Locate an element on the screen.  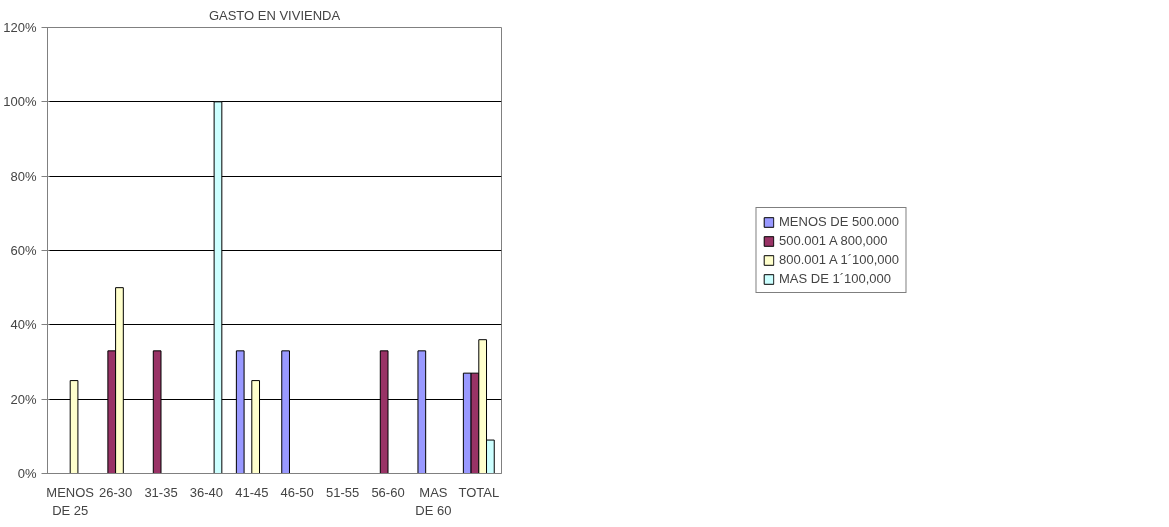
y-tick-label: 60% is located at coordinates (23, 250).